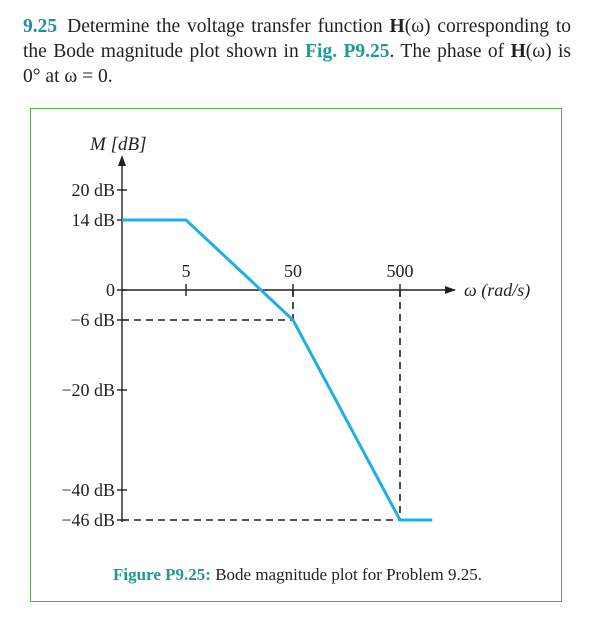 The width and height of the screenshot is (595, 633). Describe the element at coordinates (417, 26) in the screenshot. I see `omega-arg: (ω)` at that location.